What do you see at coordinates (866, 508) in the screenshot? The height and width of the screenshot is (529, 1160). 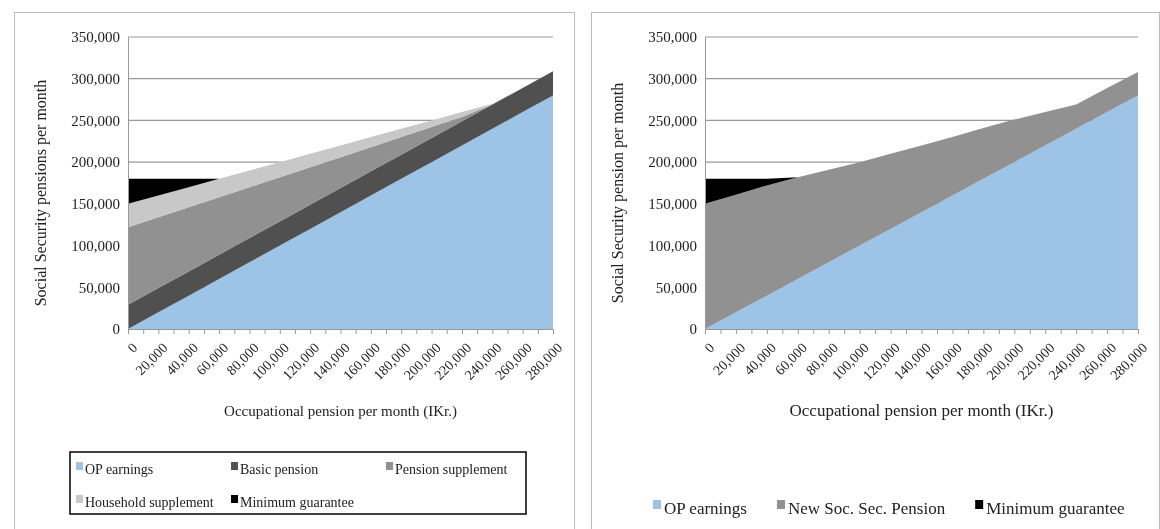 I see `legend-label: New Soc. Sec. Pension` at bounding box center [866, 508].